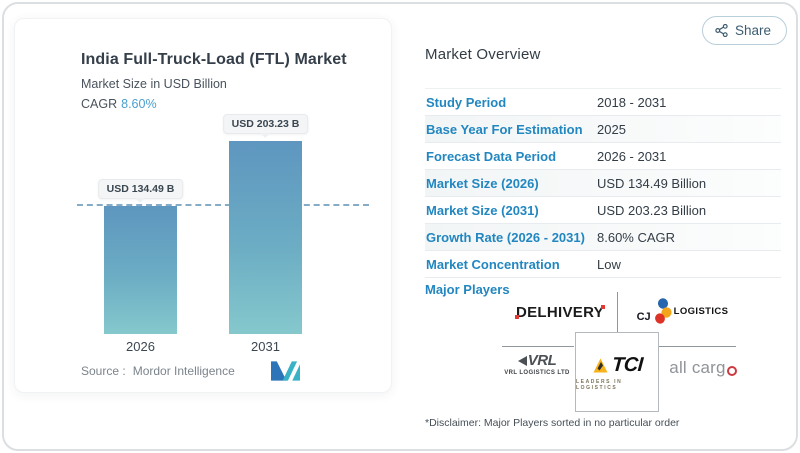 The image size is (800, 453). I want to click on cj-logo-text: CJ, so click(643, 317).